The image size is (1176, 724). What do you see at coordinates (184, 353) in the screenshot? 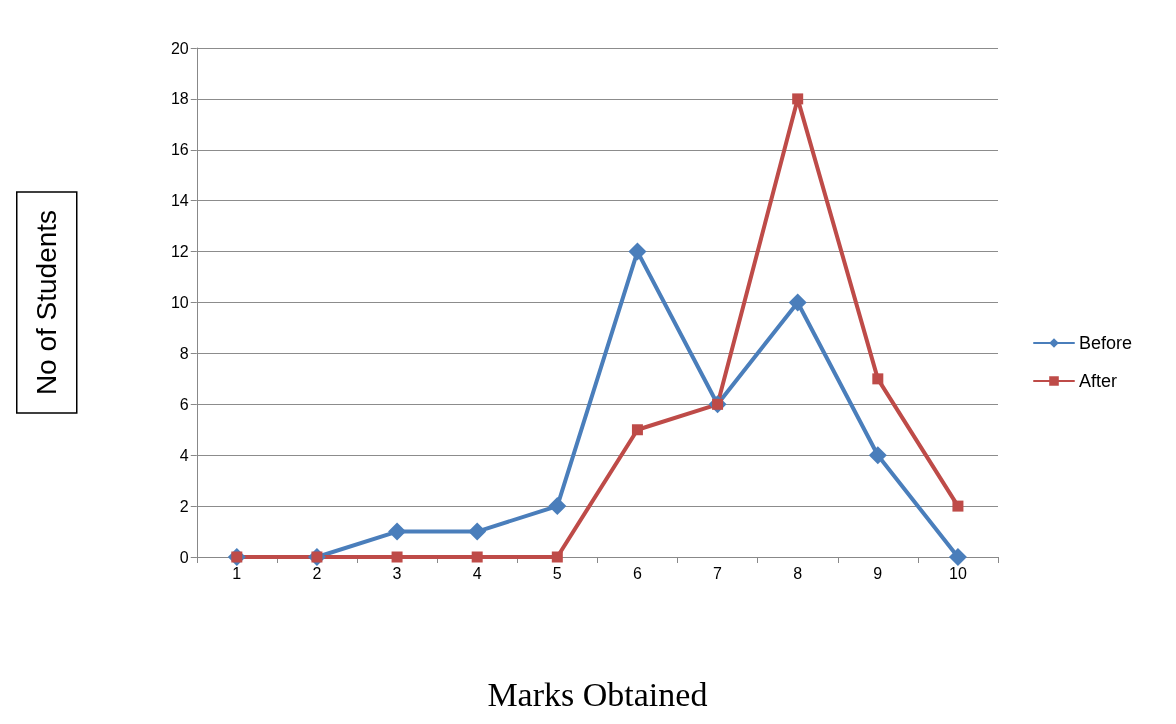
I see `y-tick-label: 8` at bounding box center [184, 353].